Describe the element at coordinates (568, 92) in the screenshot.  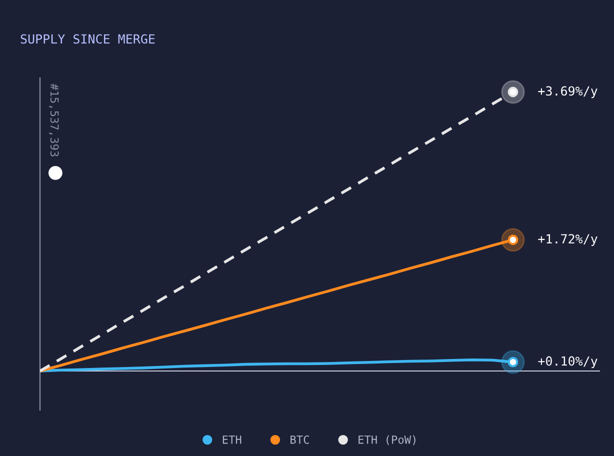
I see `text: +3.69%/y` at that location.